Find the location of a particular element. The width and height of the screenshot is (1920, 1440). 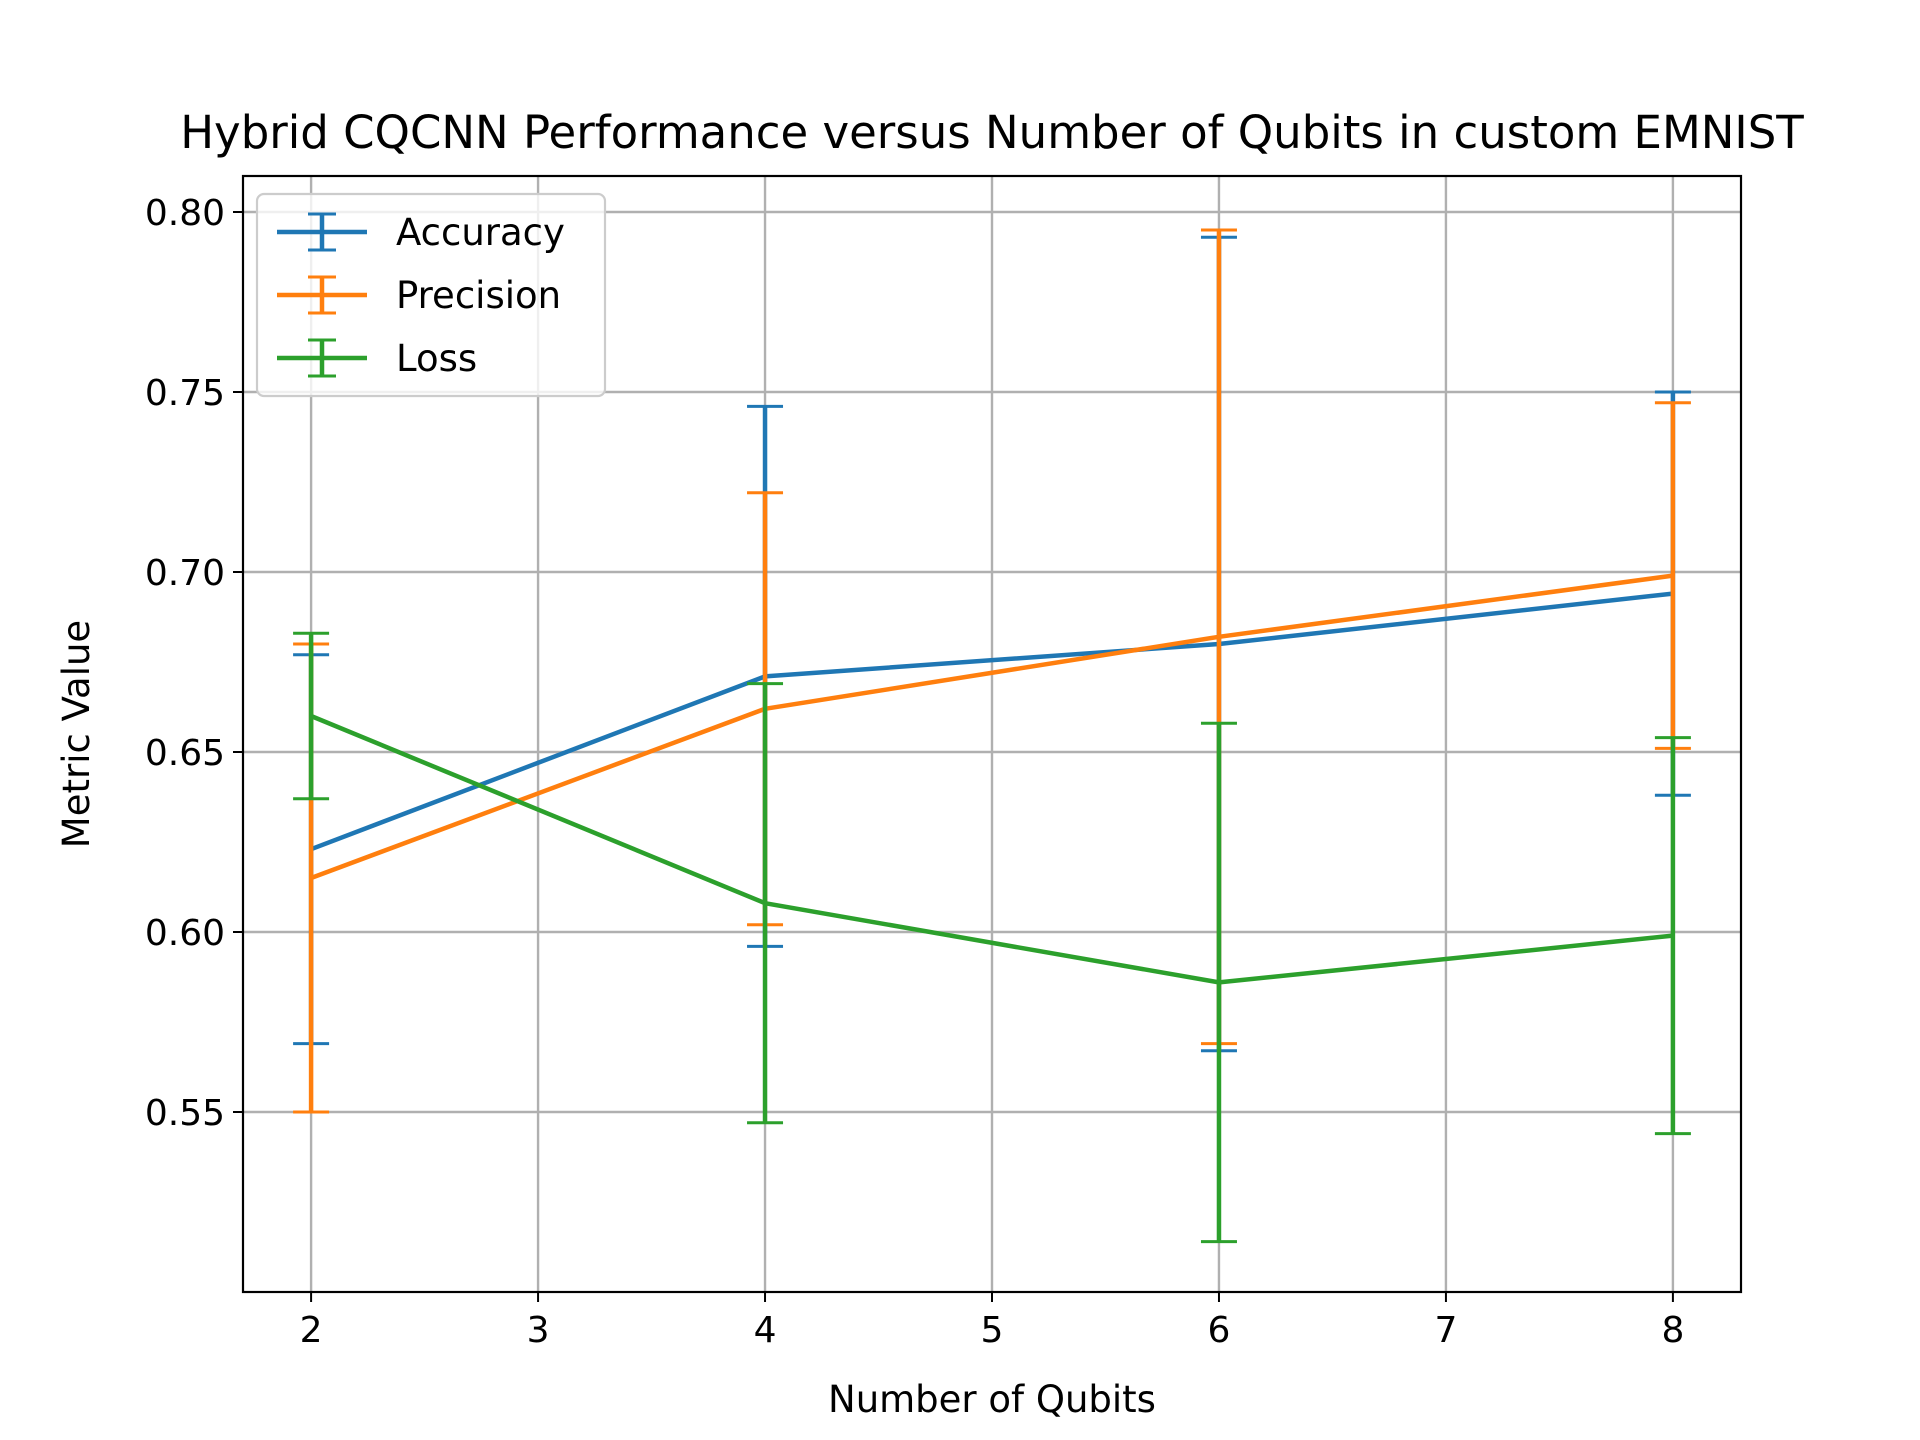

legend: Accuracy Precision Loss is located at coordinates (431, 295).